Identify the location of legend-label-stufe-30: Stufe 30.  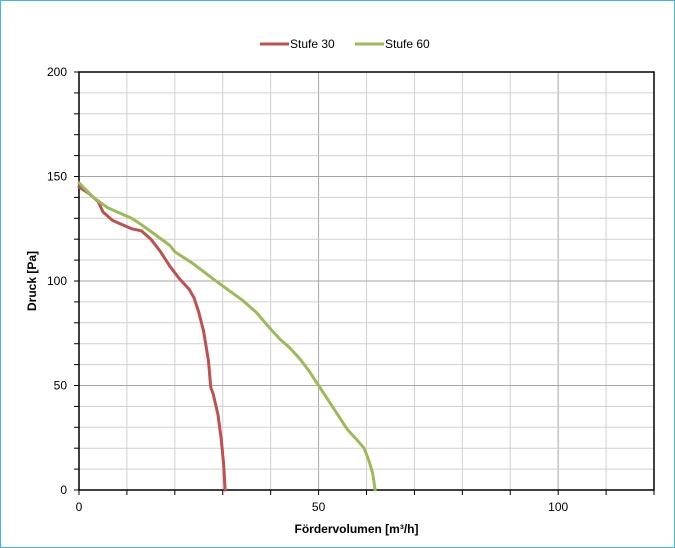
(312, 44).